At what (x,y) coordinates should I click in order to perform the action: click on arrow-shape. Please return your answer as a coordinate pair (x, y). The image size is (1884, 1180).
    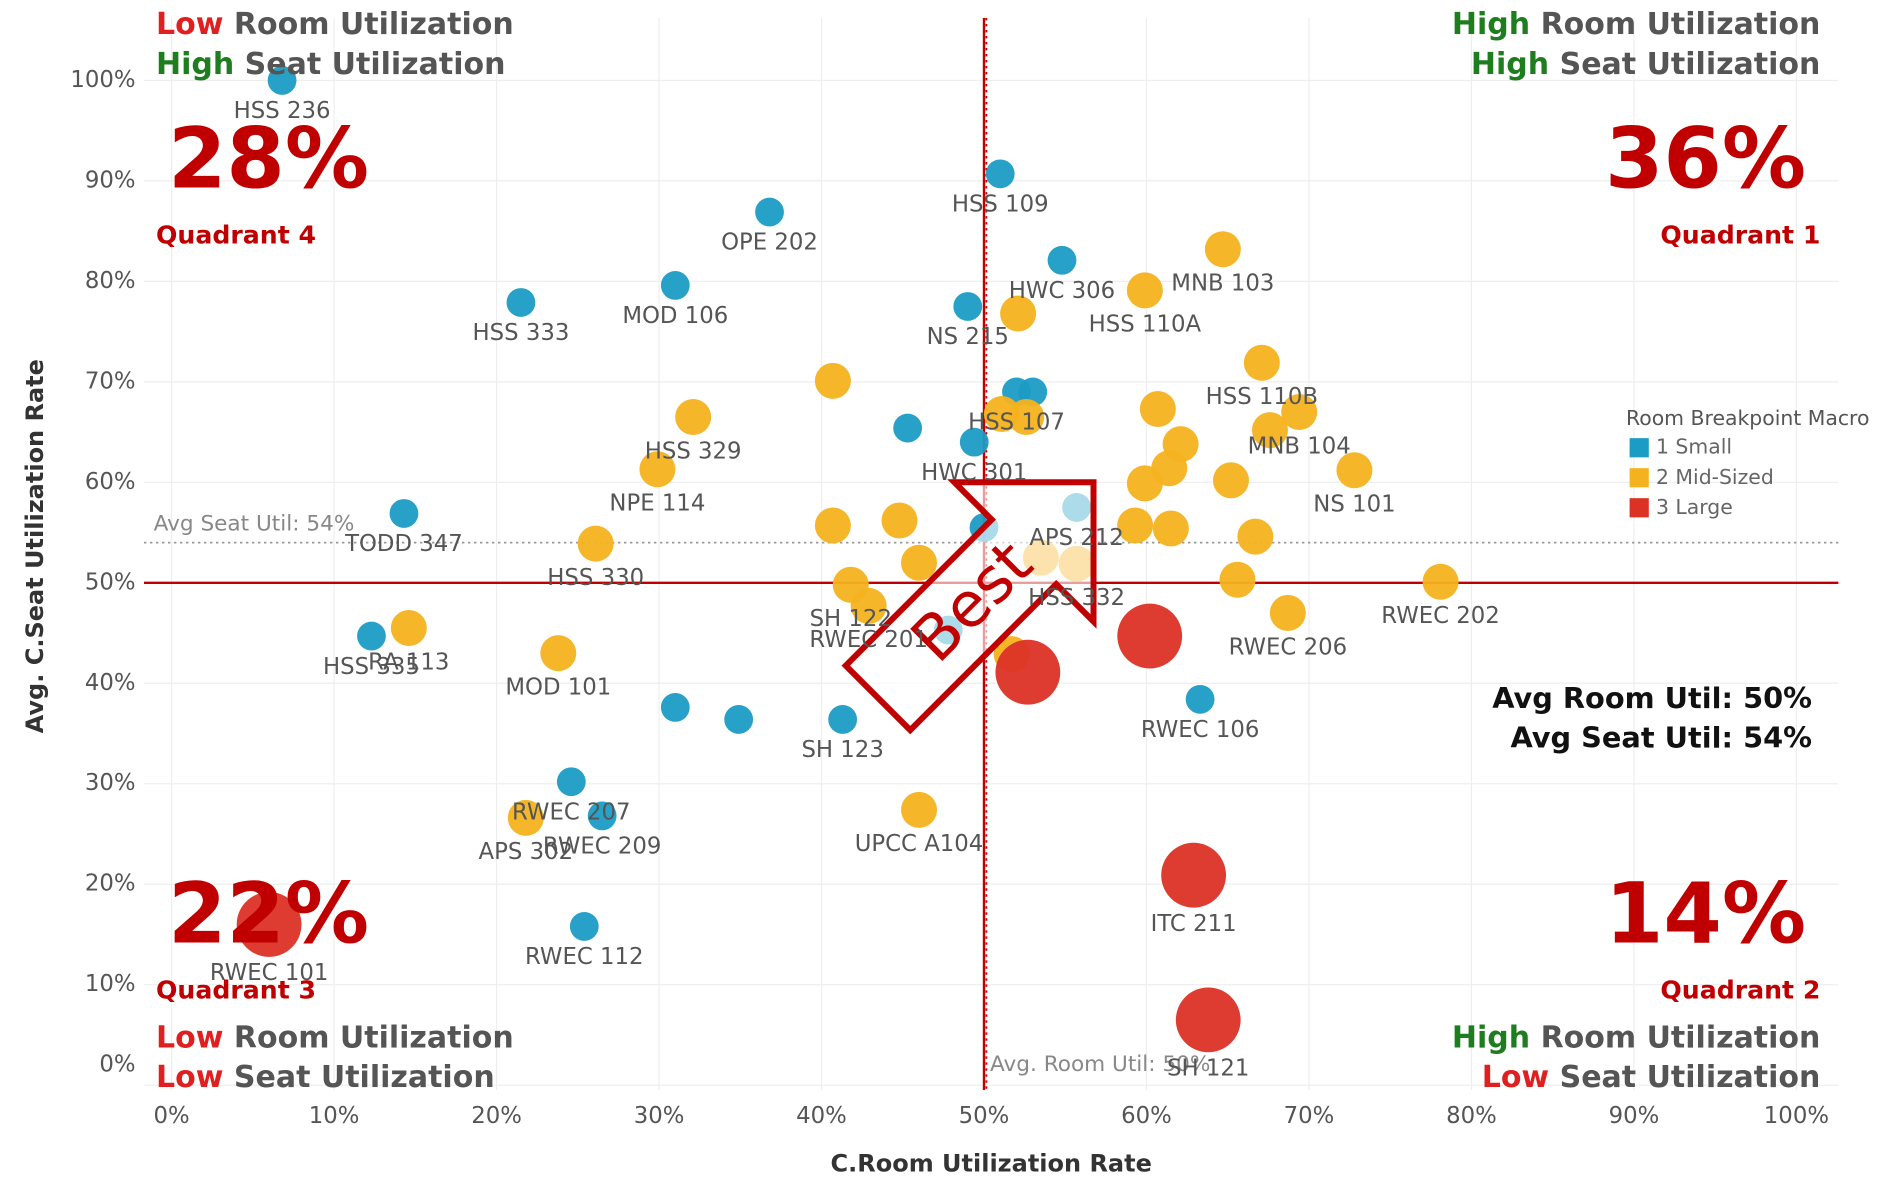
    Looking at the image, I should click on (969, 607).